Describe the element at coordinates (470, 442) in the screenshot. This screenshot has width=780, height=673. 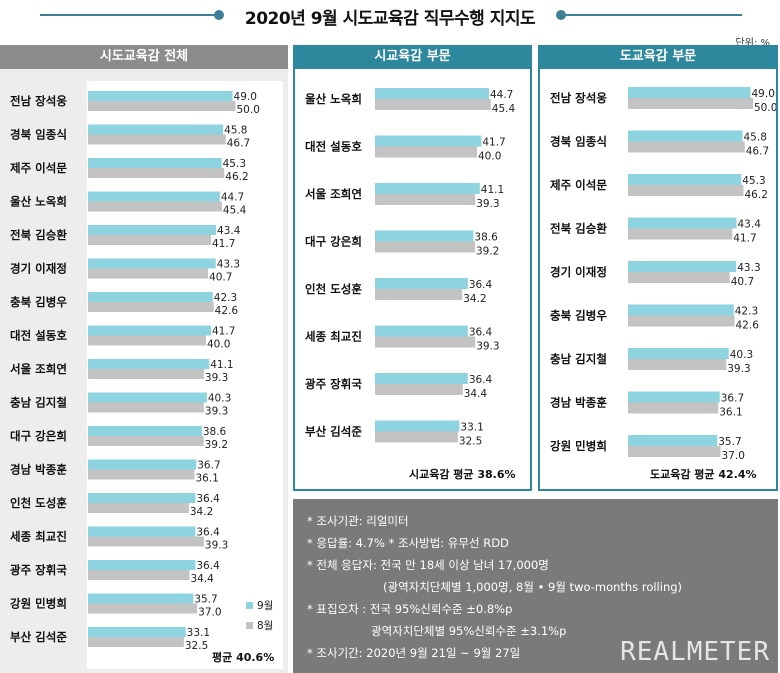
I see `value-label-aug: 32.5` at that location.